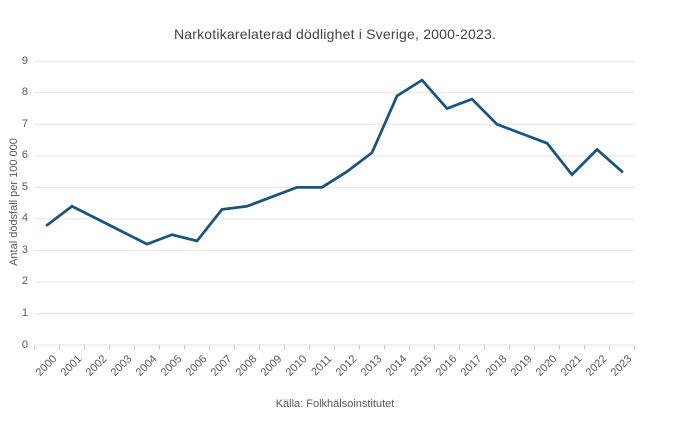 This screenshot has width=686, height=421. Describe the element at coordinates (24, 249) in the screenshot. I see `y-tick-label: 3` at that location.